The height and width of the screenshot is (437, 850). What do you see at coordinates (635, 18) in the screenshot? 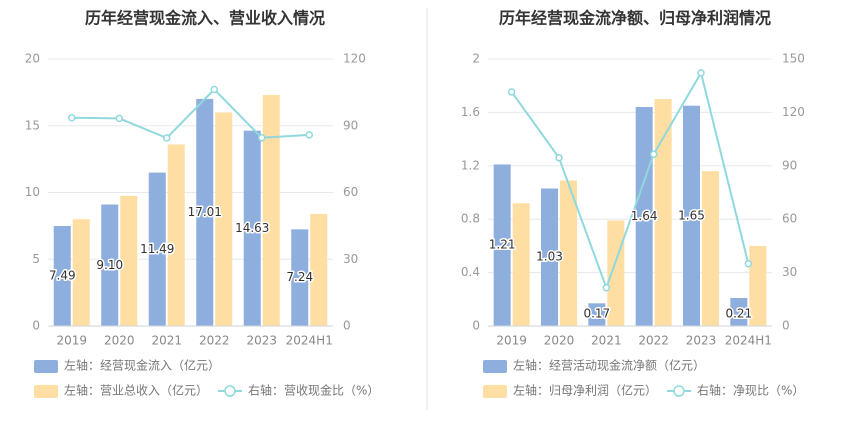
I see `chart-title: 历年经营现金流净额、归母净利润情况` at bounding box center [635, 18].